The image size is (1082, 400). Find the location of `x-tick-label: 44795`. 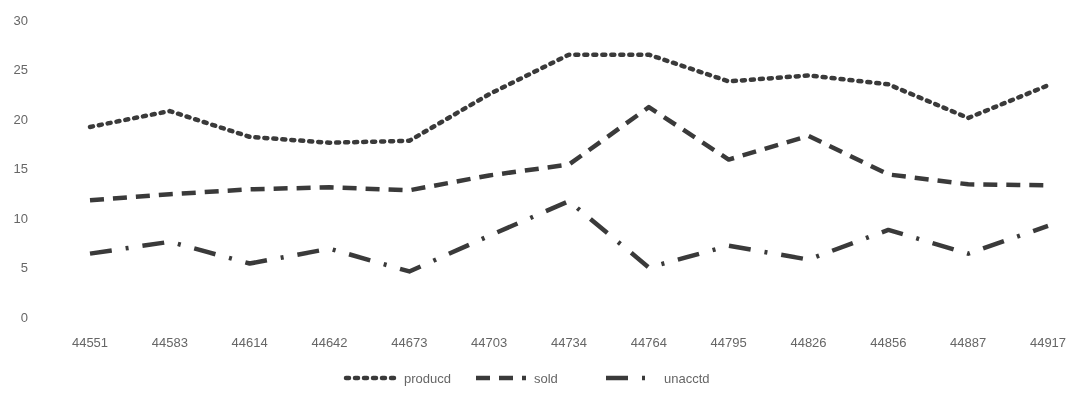

x-tick-label: 44795 is located at coordinates (728, 342).